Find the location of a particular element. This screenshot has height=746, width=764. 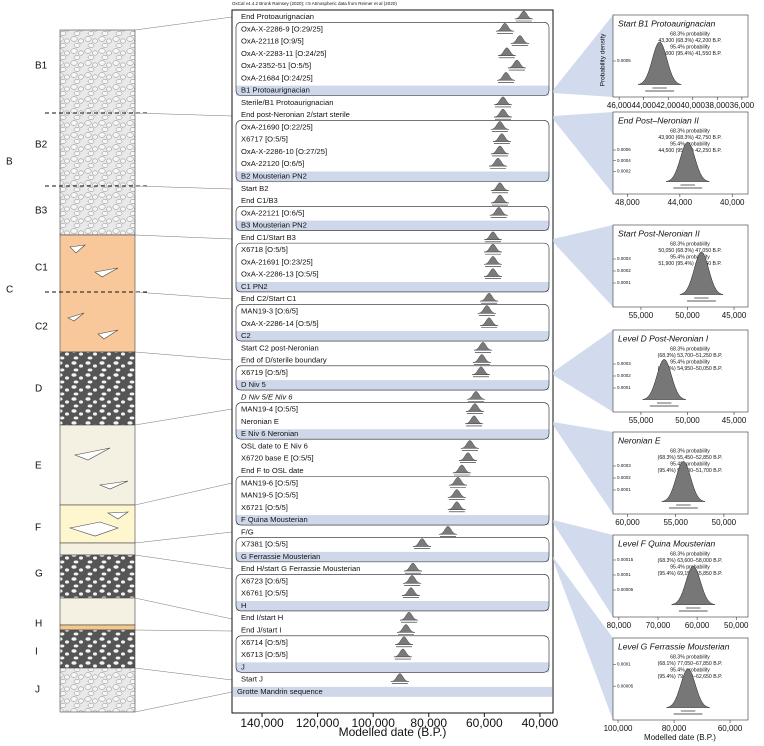

stratum-label: C is located at coordinates (9, 290).